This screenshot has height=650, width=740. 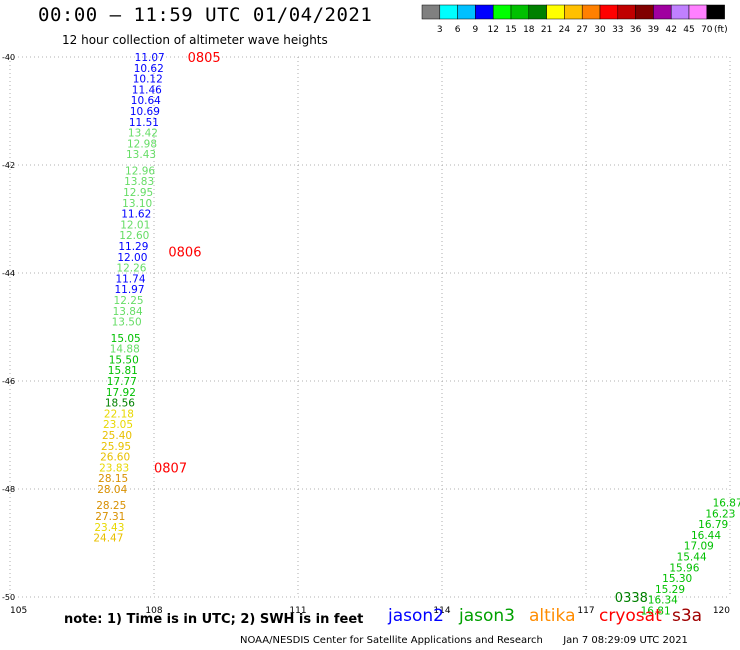 What do you see at coordinates (170, 468) in the screenshot?
I see `time-annotation: 0807` at bounding box center [170, 468].